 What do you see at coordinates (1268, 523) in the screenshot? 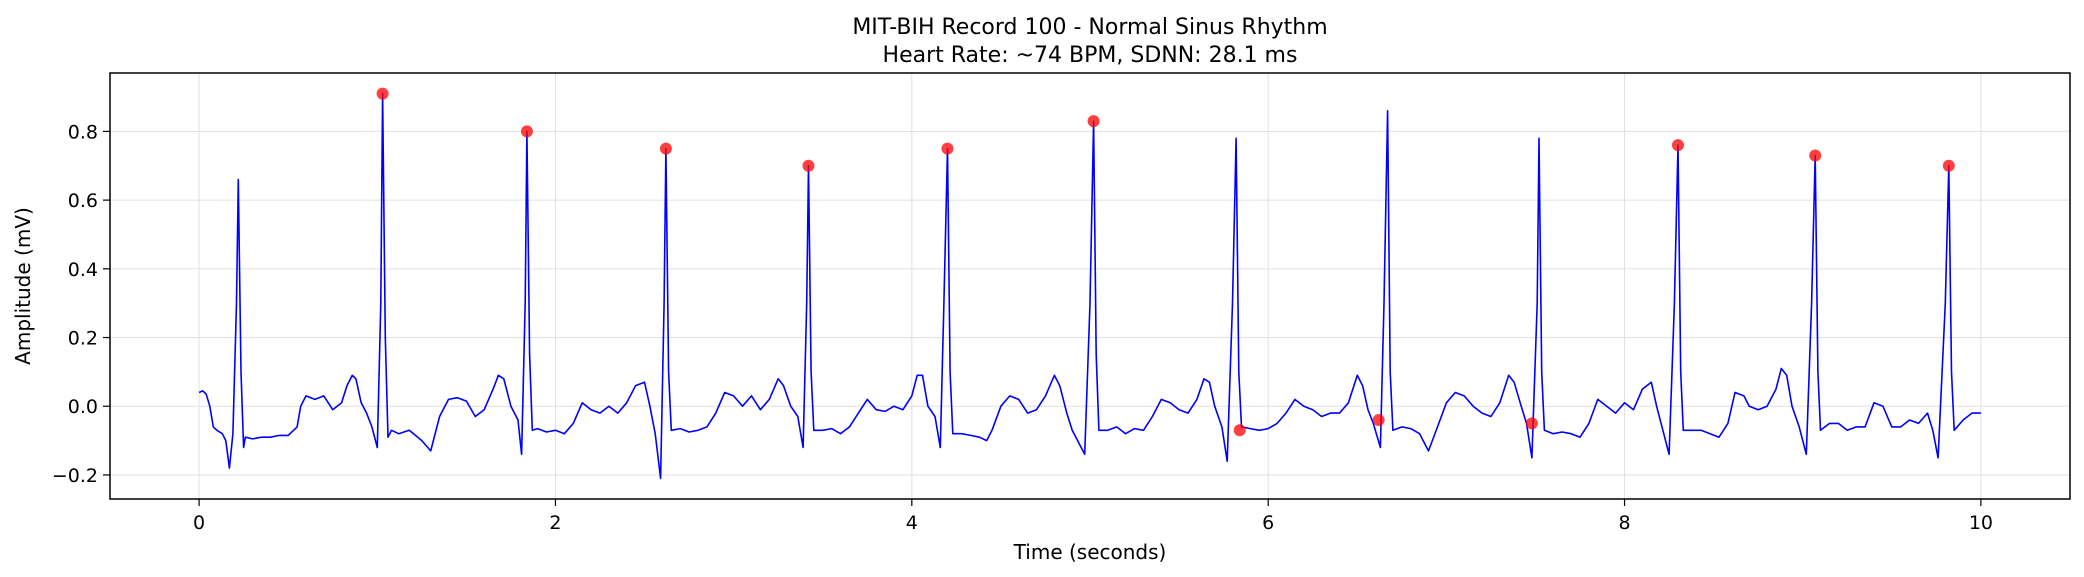
I see `x-tick-label: 6` at bounding box center [1268, 523].